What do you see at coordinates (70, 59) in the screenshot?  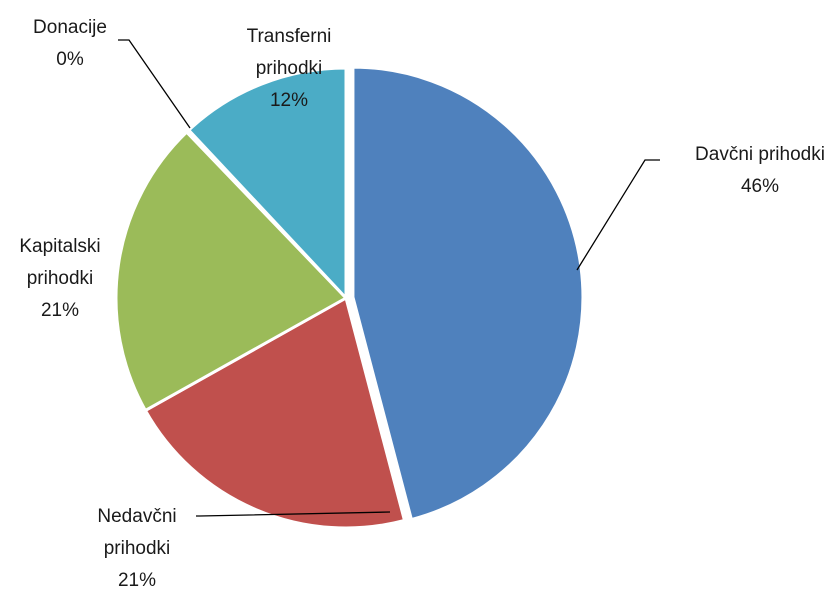 I see `slice-percent: 0%` at bounding box center [70, 59].